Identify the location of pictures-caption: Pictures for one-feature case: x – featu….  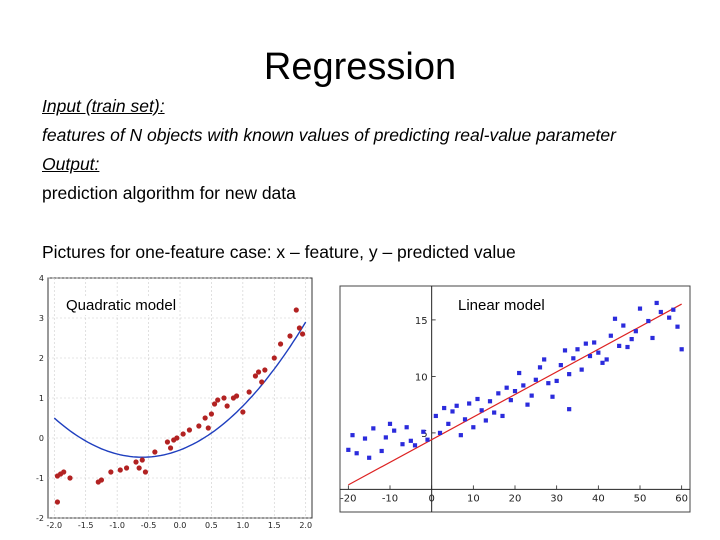
(279, 252).